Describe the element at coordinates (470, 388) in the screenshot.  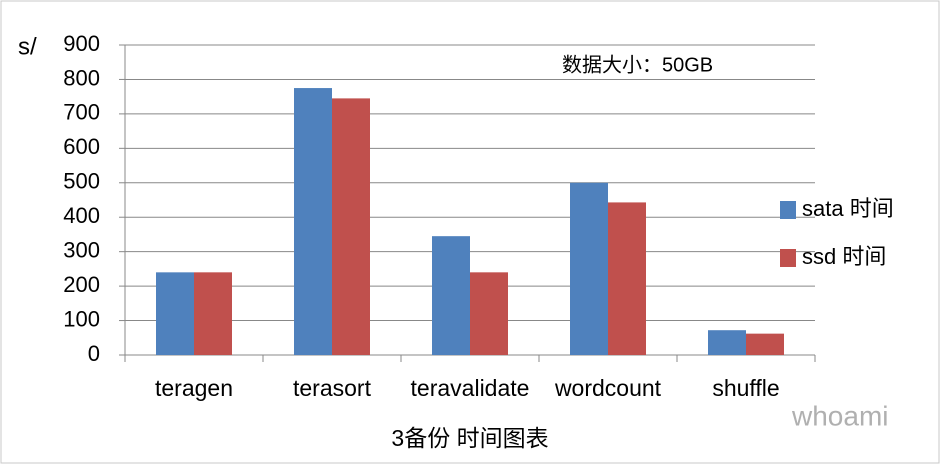
I see `x-tick-label: teravalidate` at that location.